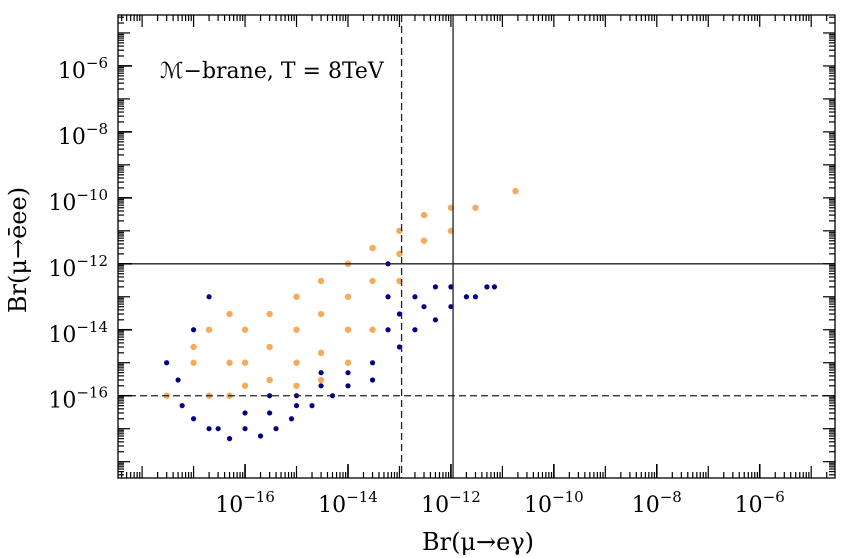 Image resolution: width=860 pixels, height=558 pixels. Describe the element at coordinates (760, 503) in the screenshot. I see `x-tick-label: 10⁻⁶` at that location.